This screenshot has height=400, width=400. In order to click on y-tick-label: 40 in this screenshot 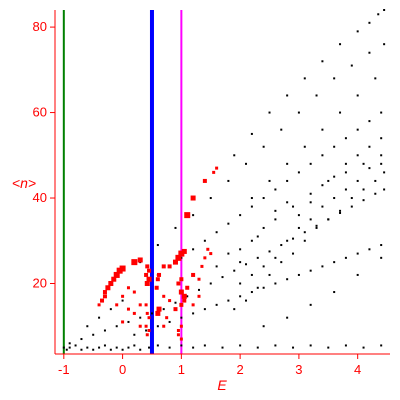, I will do `click(40, 197)`.